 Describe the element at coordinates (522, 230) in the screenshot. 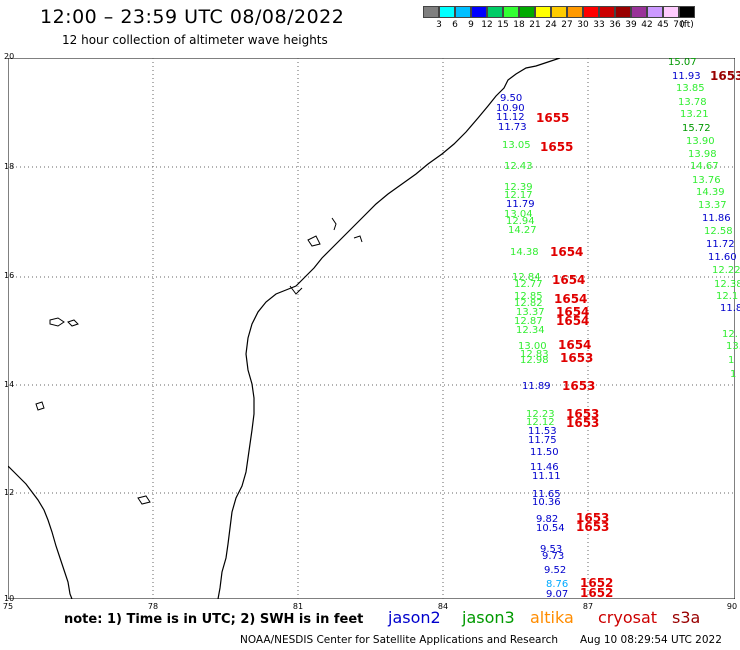

I see `wave-height-value: 14.27` at that location.